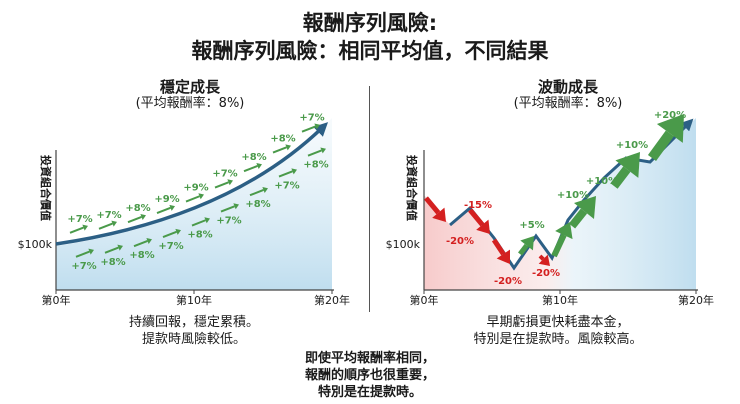 The width and height of the screenshot is (740, 404). What do you see at coordinates (190, 103) in the screenshot?
I see `left-panel-subtitle: (平均報酬率：8%)` at bounding box center [190, 103].